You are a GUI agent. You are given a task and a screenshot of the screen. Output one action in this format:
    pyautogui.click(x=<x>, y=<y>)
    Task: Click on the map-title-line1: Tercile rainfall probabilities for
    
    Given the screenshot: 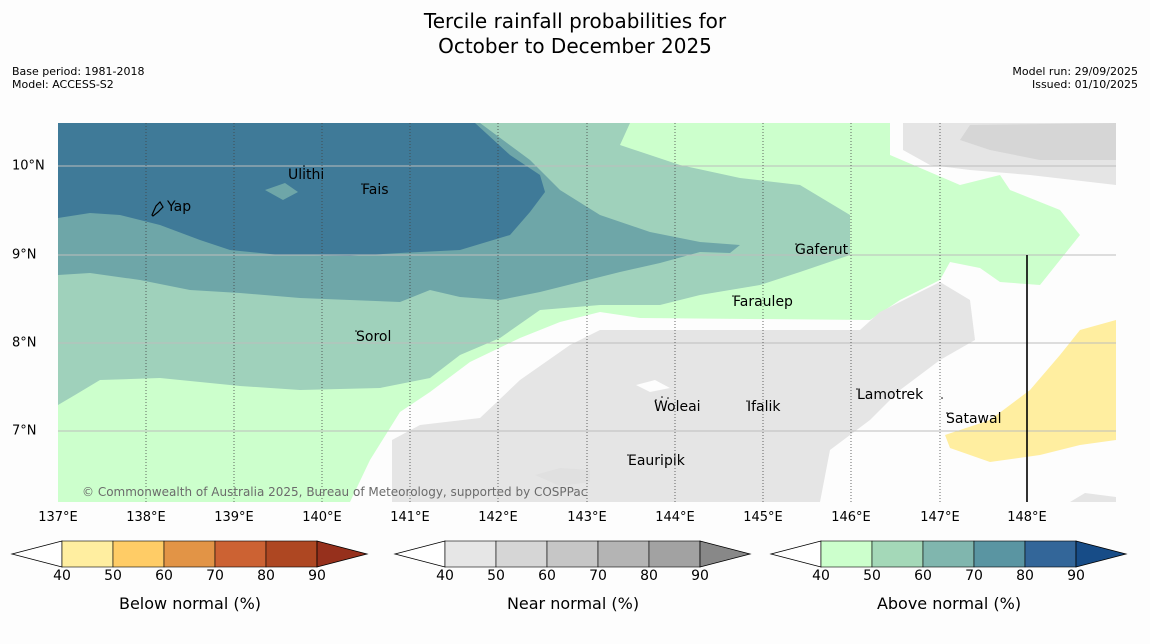 What is the action you would take?
    pyautogui.click(x=575, y=21)
    